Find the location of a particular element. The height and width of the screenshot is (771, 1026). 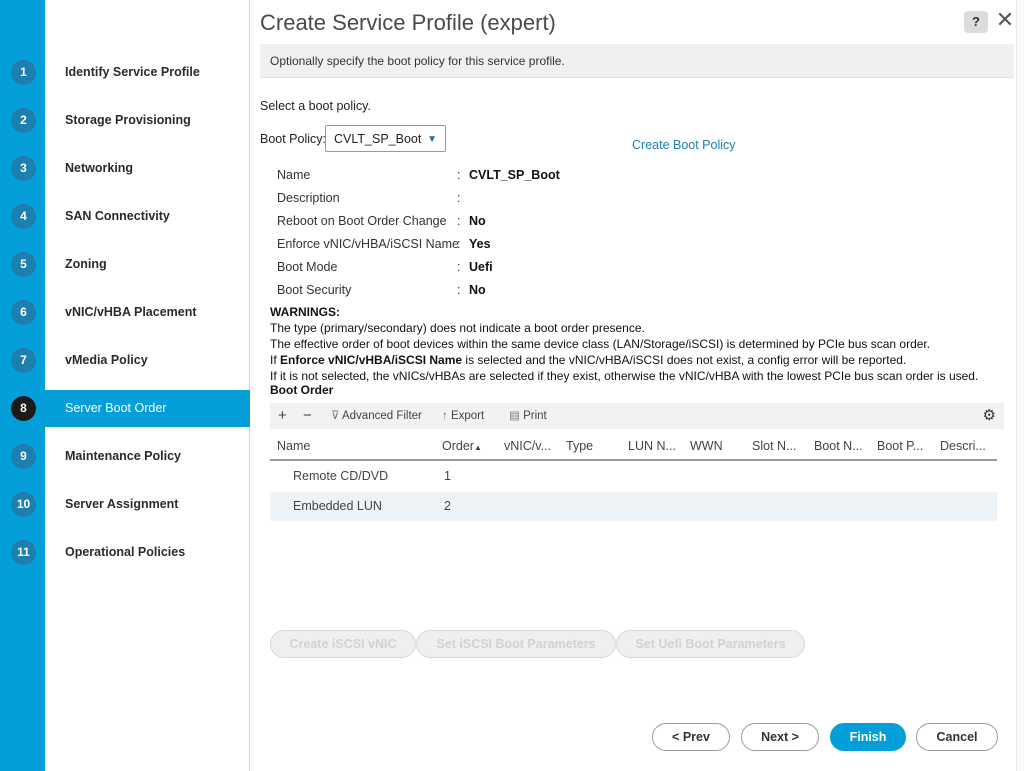

wizard-step-operational: 11 Operational Policies is located at coordinates (513, 552).